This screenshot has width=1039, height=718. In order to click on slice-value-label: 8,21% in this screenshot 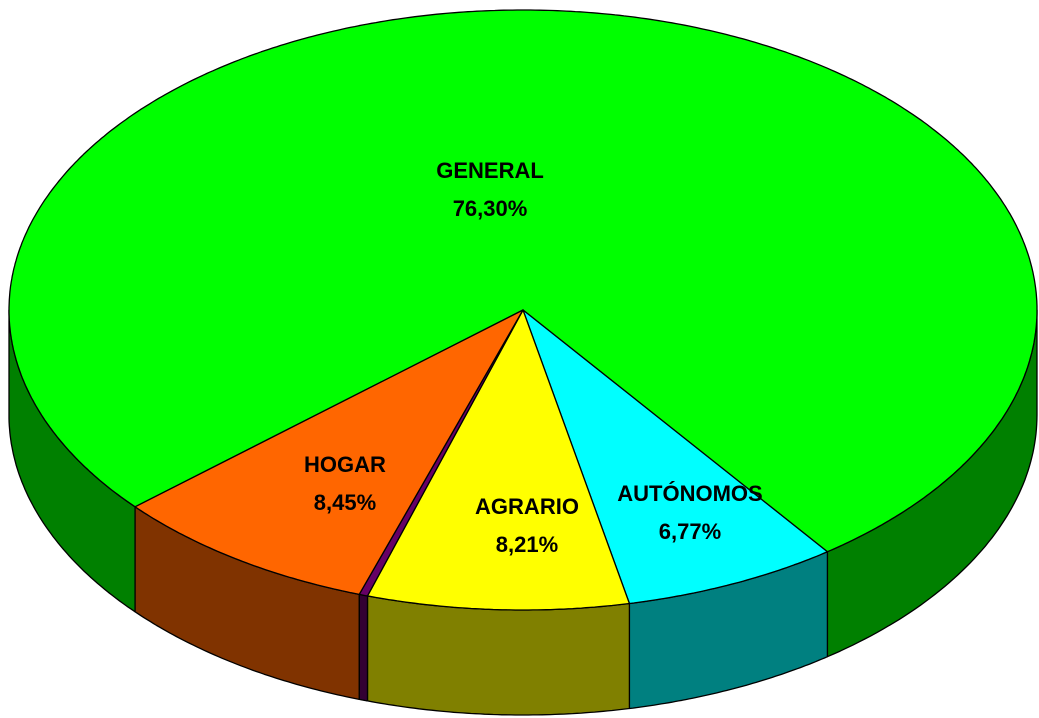, I will do `click(527, 544)`.